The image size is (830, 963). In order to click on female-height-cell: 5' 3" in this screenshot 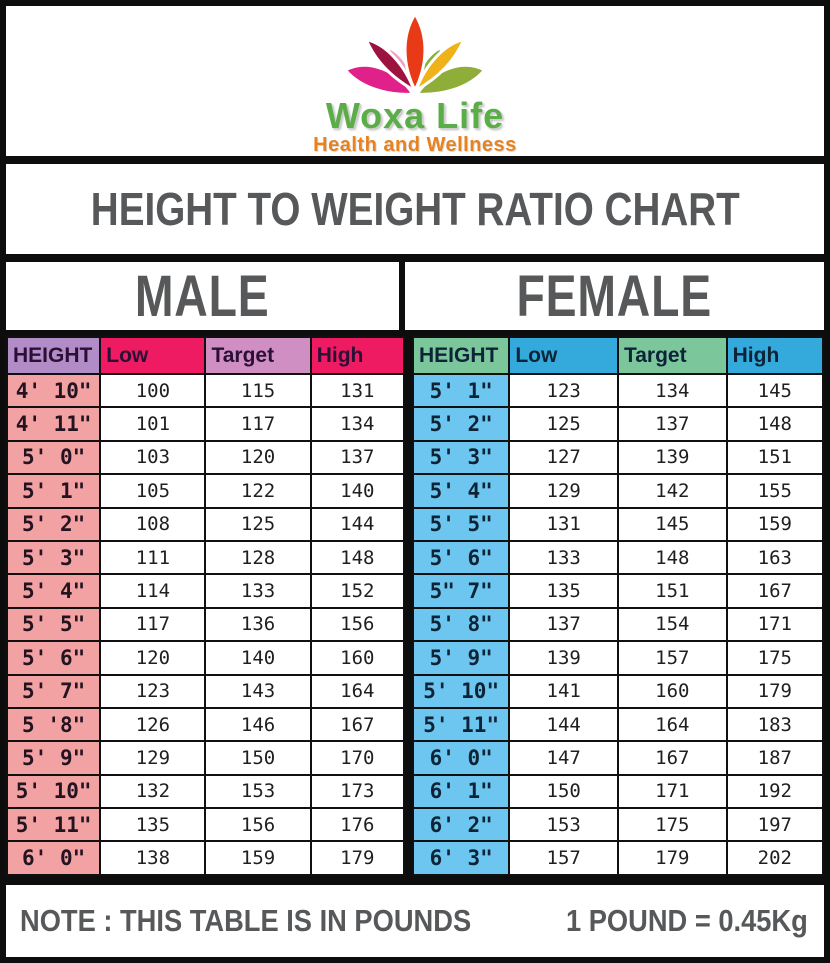, I will do `click(461, 457)`.